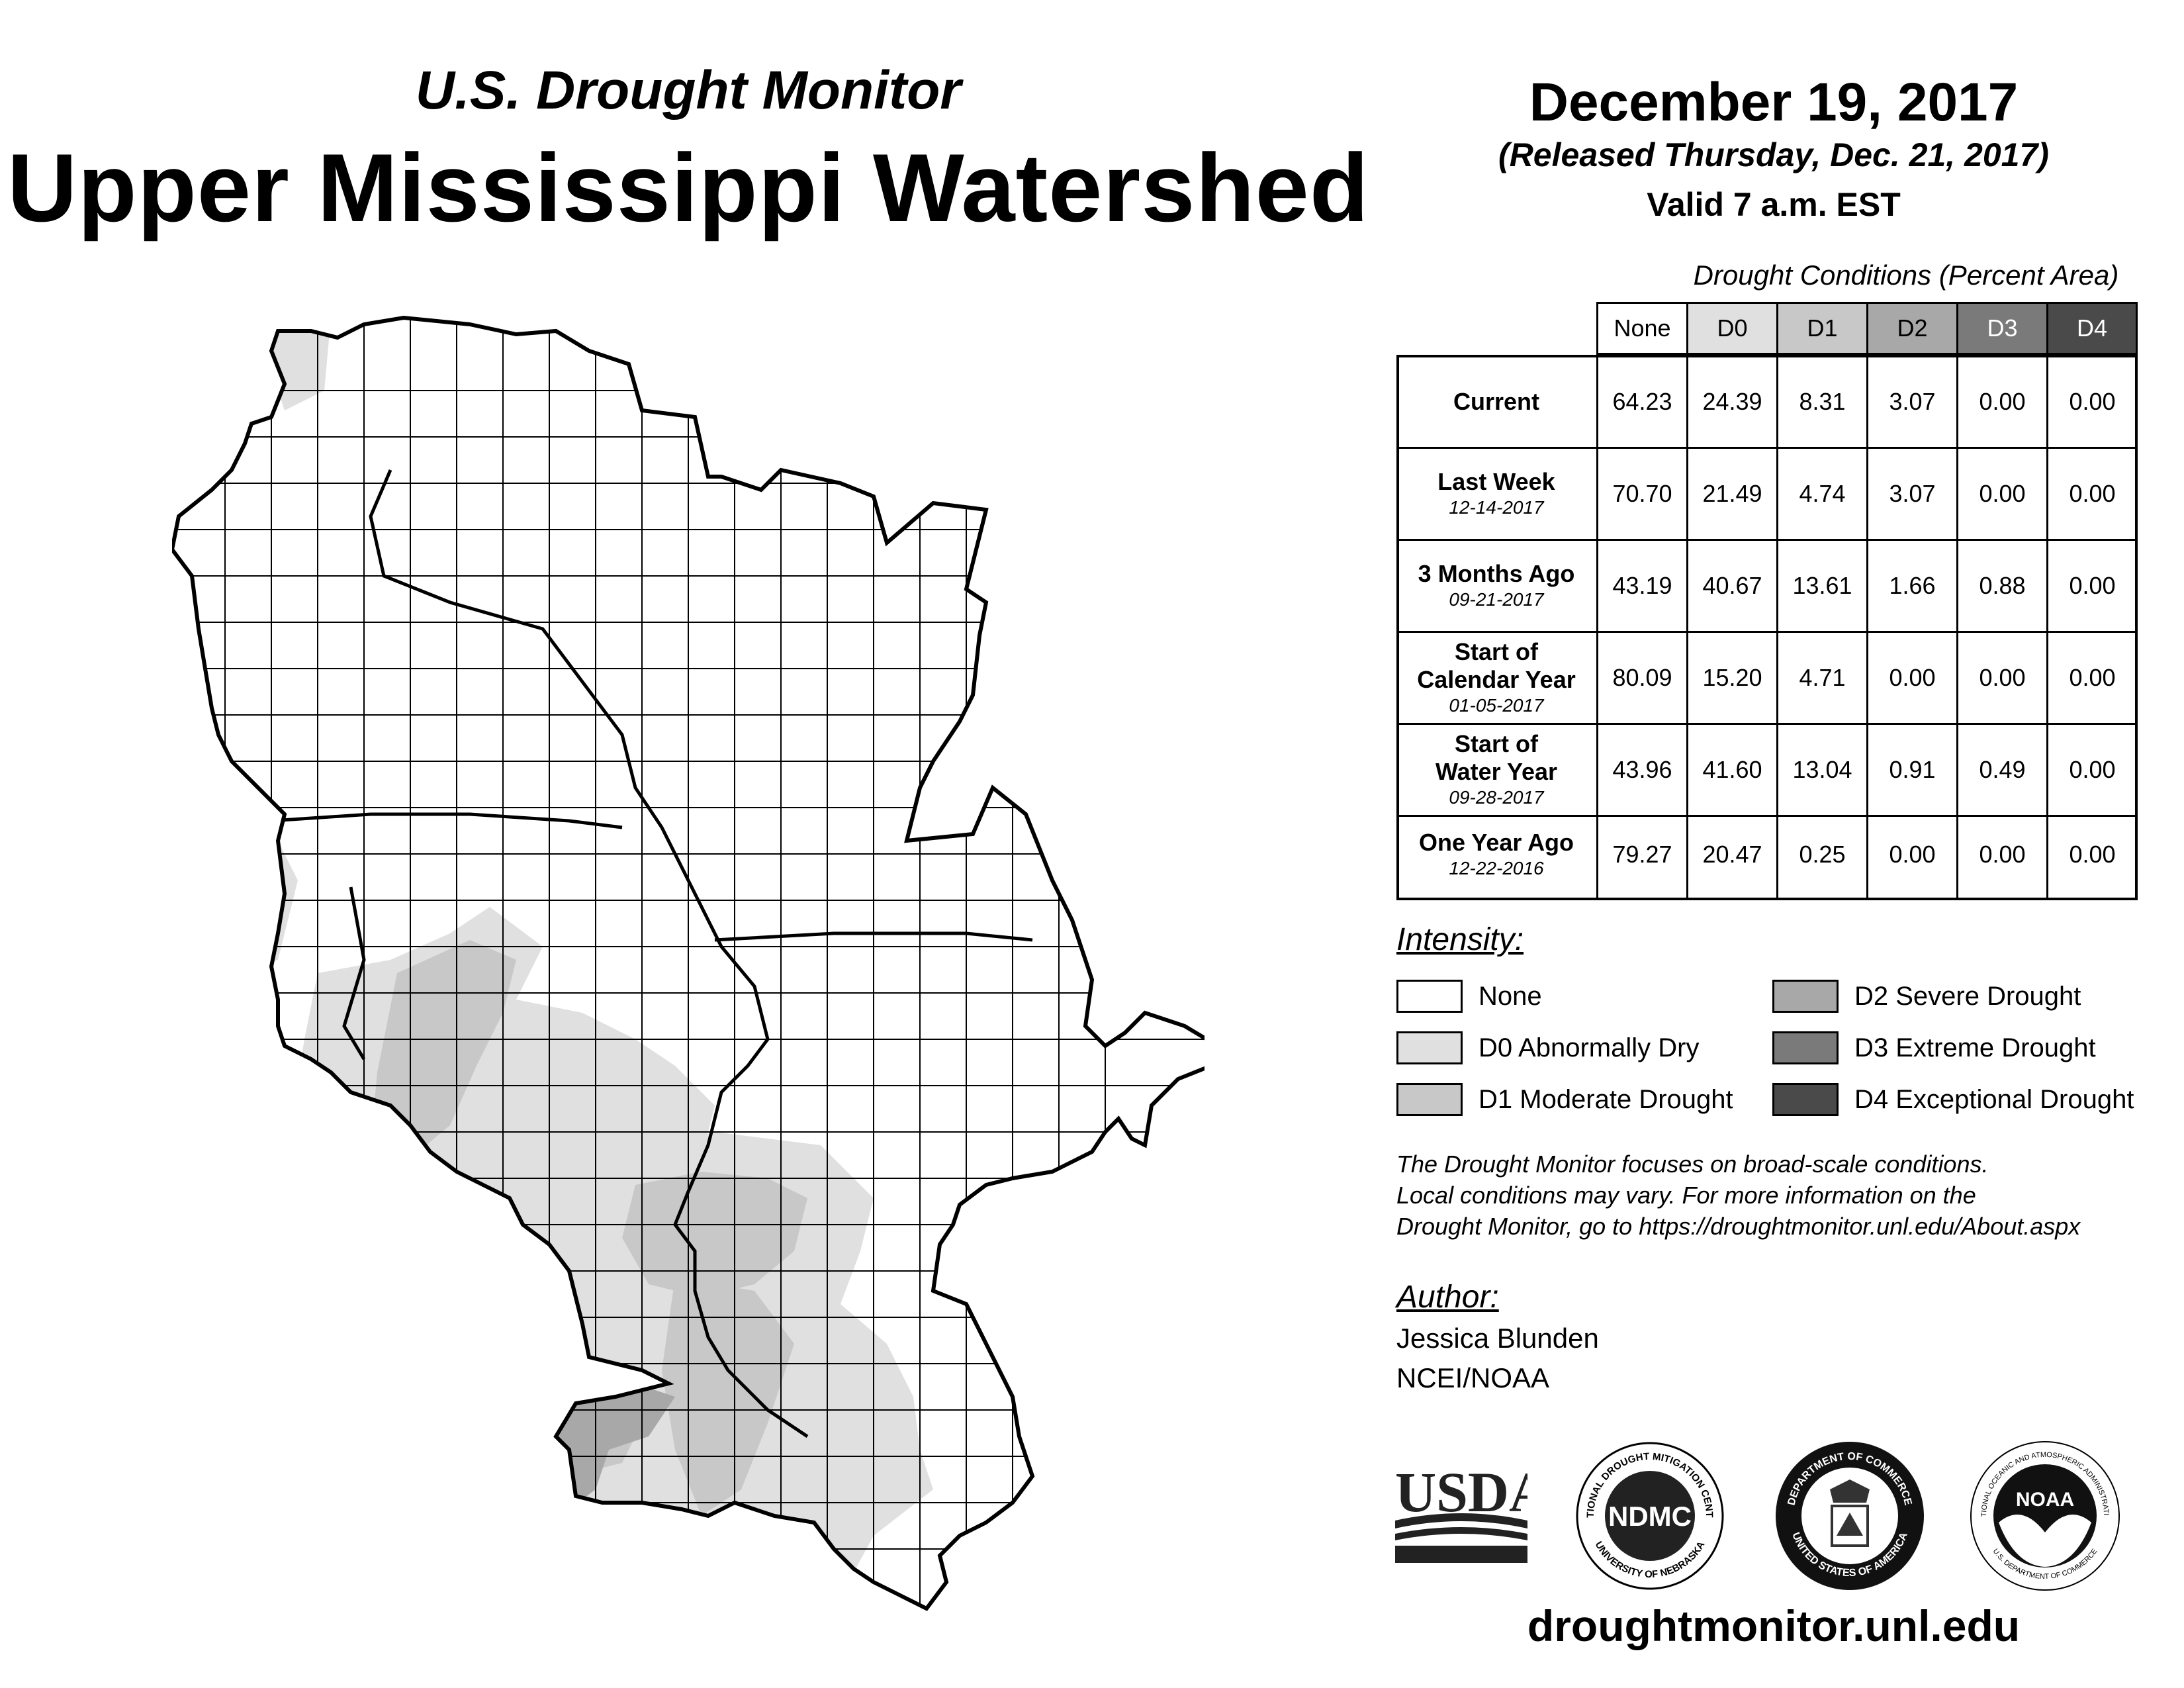 This screenshot has width=2184, height=1688. I want to click on row-date: 01-05-2017, so click(1496, 705).